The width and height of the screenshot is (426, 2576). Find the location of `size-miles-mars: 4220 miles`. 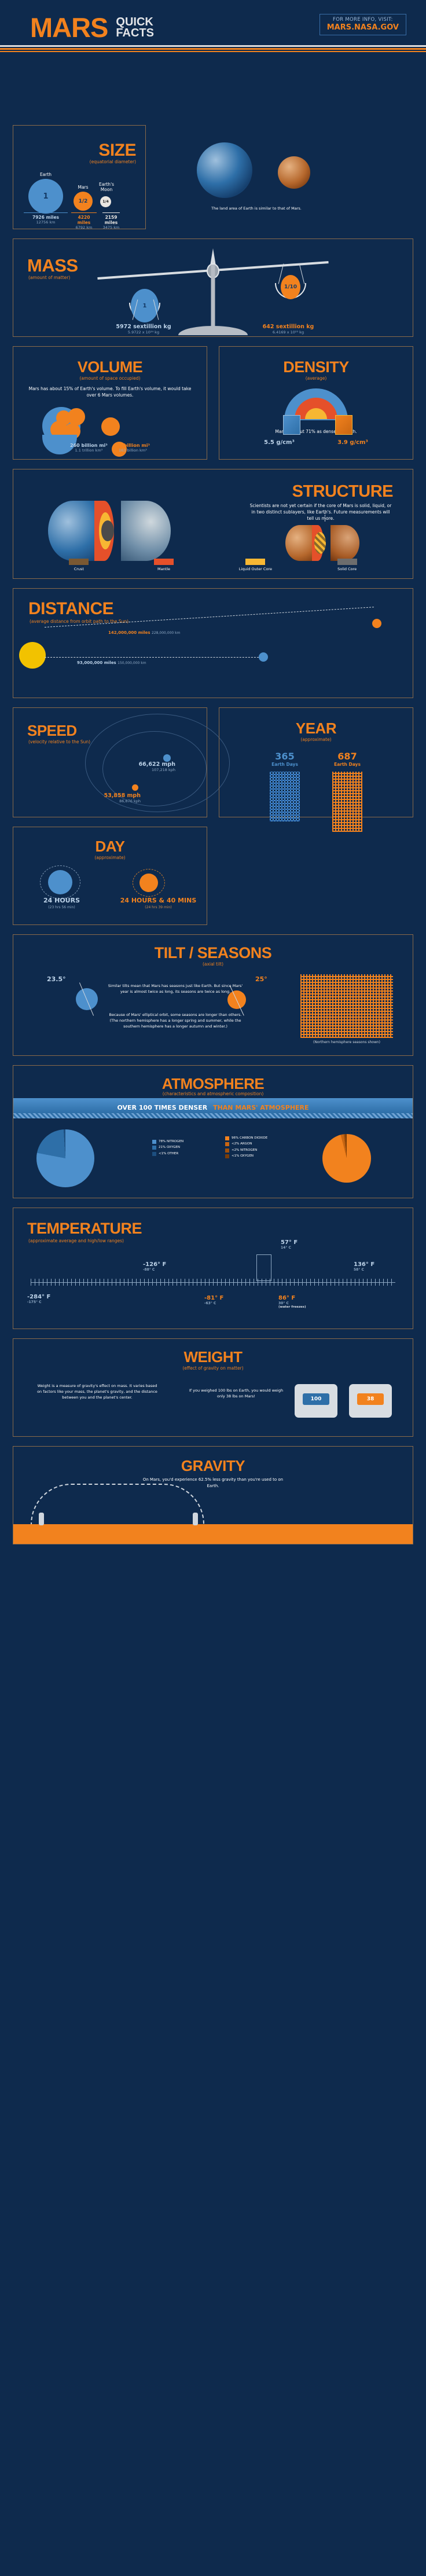

size-miles-mars: 4220 miles is located at coordinates (84, 220).